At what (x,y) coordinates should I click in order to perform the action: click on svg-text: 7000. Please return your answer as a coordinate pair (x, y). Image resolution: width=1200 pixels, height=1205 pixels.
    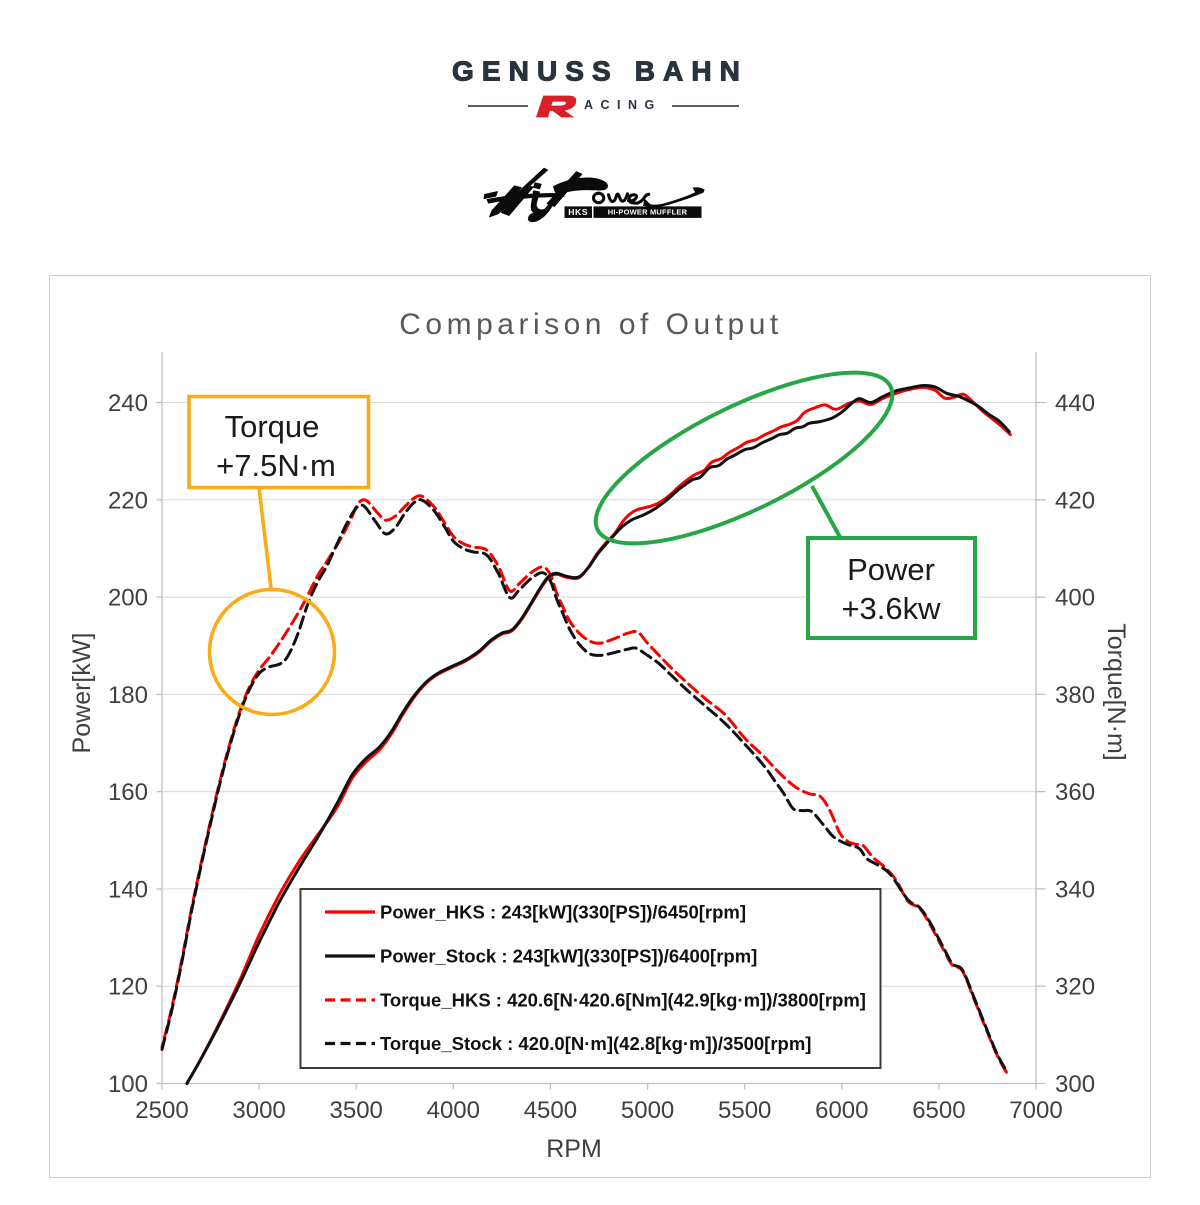
    Looking at the image, I should click on (1035, 1110).